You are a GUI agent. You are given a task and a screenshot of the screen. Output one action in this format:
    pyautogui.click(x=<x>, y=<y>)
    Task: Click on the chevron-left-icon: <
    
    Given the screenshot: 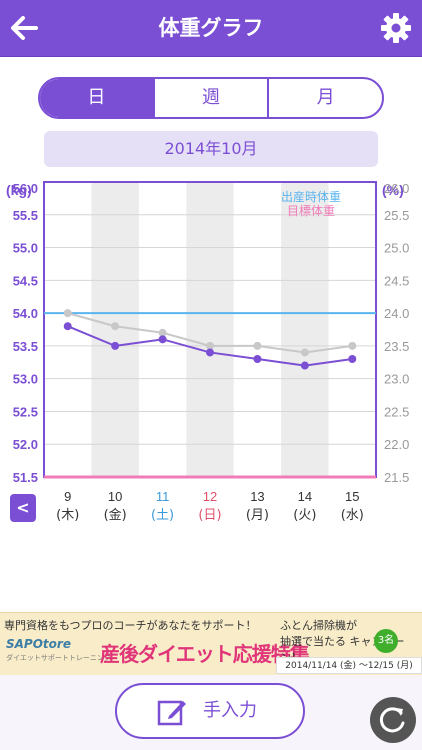 What is the action you would take?
    pyautogui.click(x=23, y=507)
    